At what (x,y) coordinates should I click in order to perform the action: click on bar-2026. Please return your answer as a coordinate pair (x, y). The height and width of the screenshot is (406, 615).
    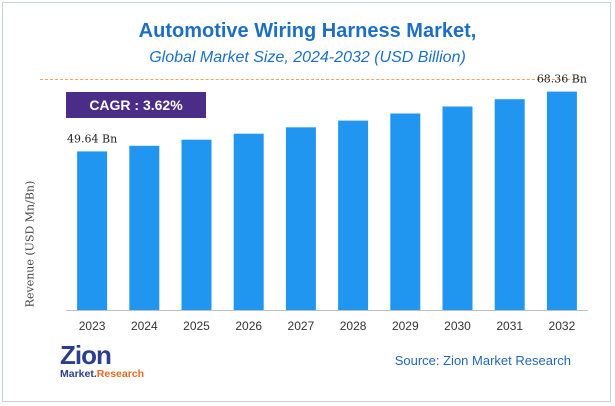
    Looking at the image, I should click on (248, 221).